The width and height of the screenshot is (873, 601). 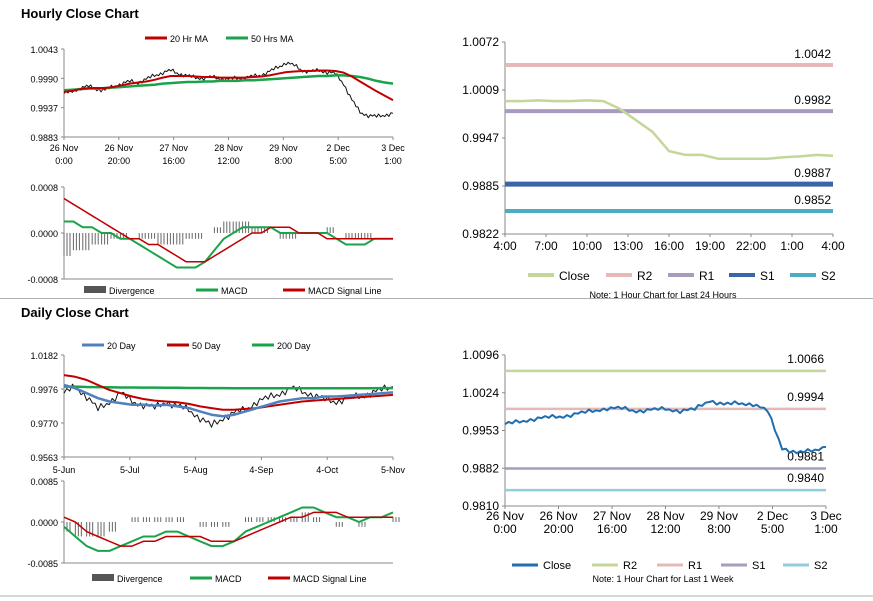 I want to click on hourly-ma20-line, so click(x=228, y=85).